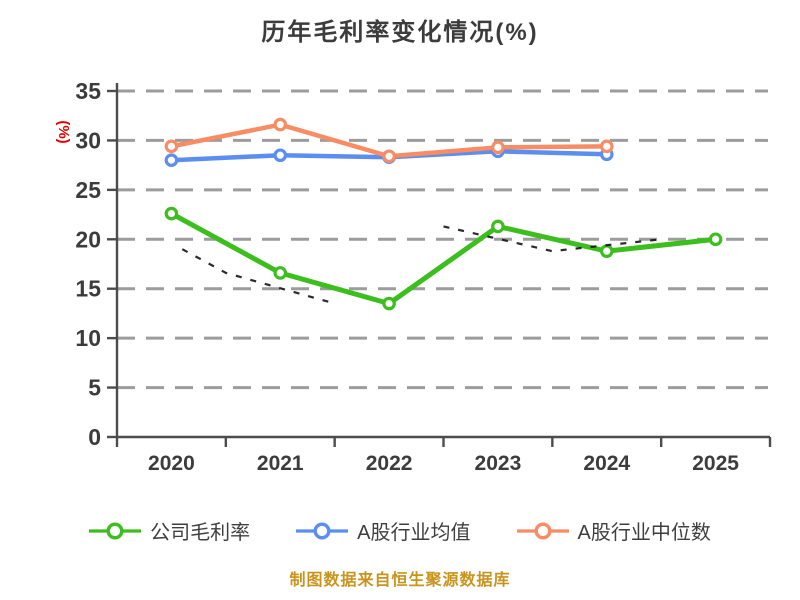  I want to click on x-tick-label: 2022, so click(389, 463).